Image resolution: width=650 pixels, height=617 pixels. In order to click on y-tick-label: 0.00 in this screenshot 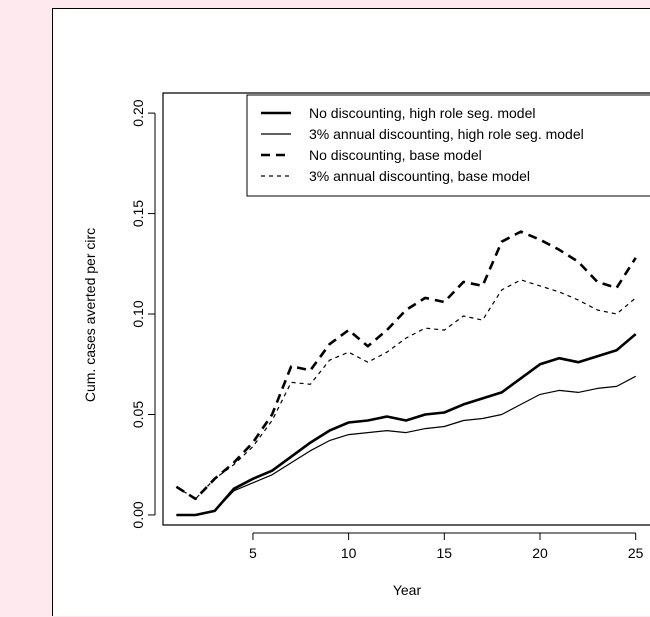, I will do `click(138, 514)`.